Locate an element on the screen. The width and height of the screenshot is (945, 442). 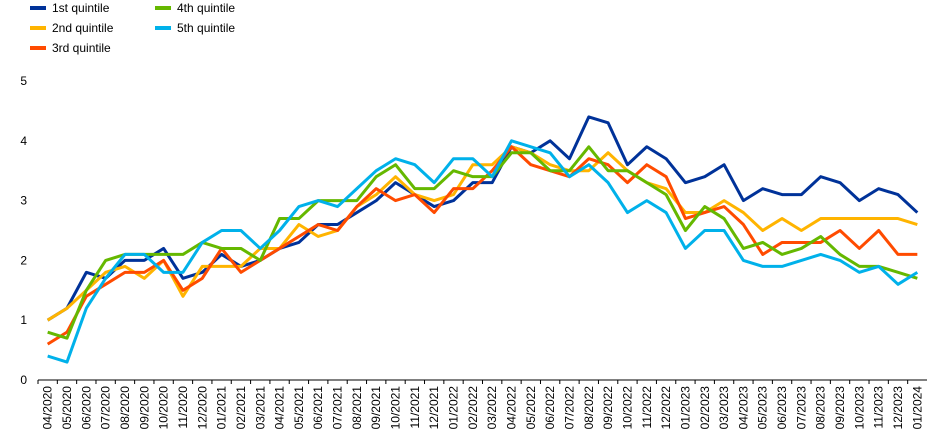
legend-label: 1st quintile is located at coordinates (81, 8).